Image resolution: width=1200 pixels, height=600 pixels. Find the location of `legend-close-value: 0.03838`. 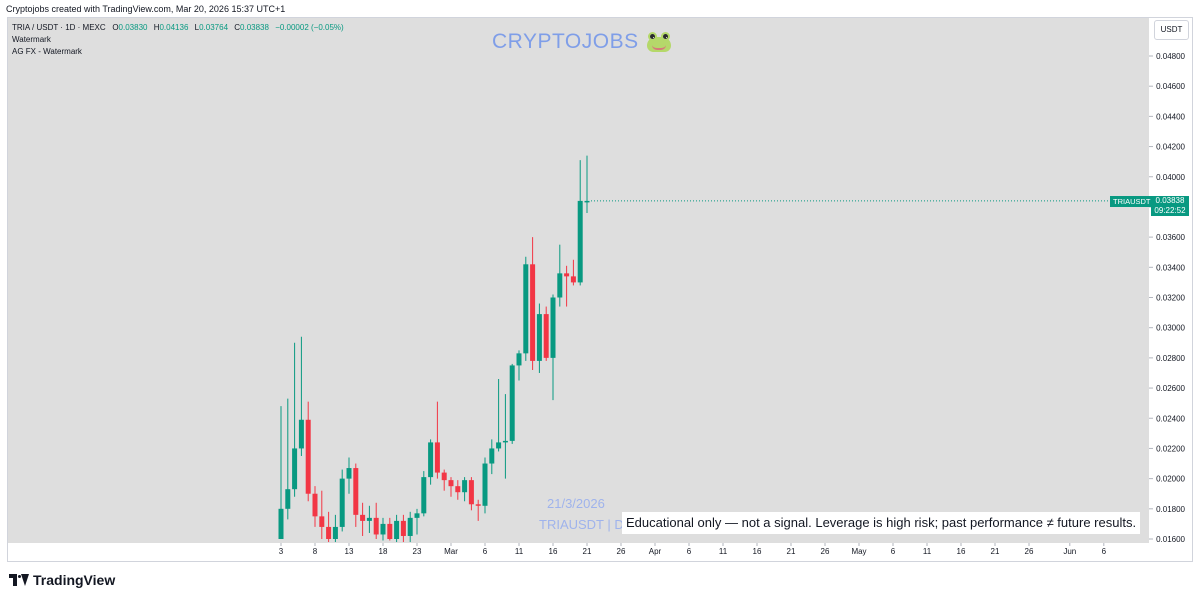

legend-close-value: 0.03838 is located at coordinates (254, 27).